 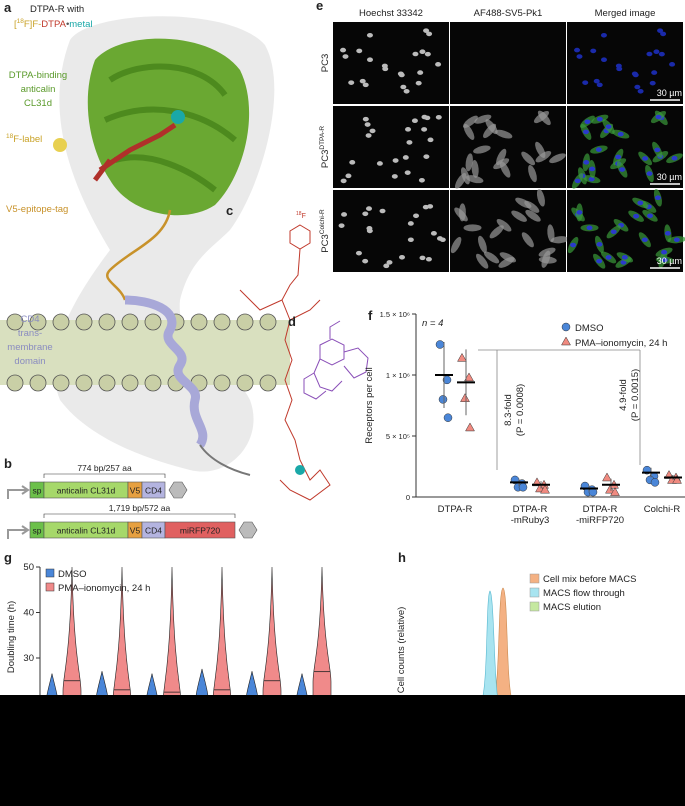 I want to click on y-tick-label: 40, so click(x=28, y=613).